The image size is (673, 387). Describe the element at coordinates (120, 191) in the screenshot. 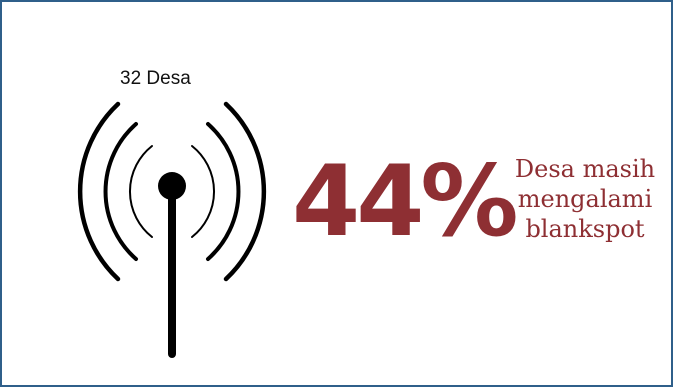

I see `left-wave-middle` at that location.